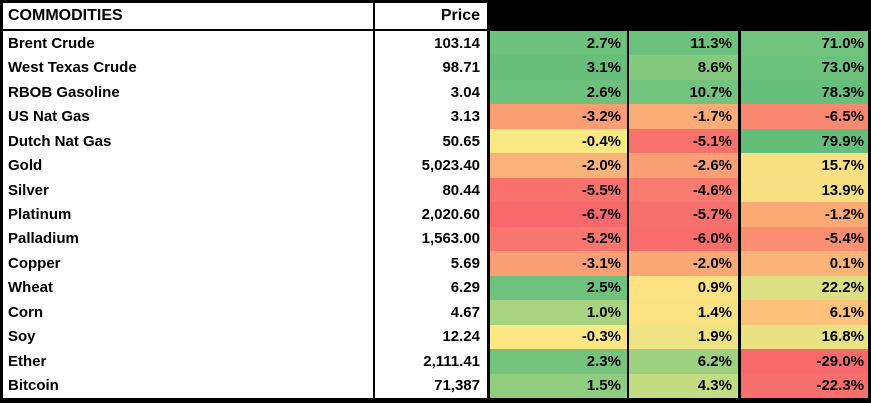  What do you see at coordinates (189, 214) in the screenshot?
I see `commodity-name-cell: Platinum` at bounding box center [189, 214].